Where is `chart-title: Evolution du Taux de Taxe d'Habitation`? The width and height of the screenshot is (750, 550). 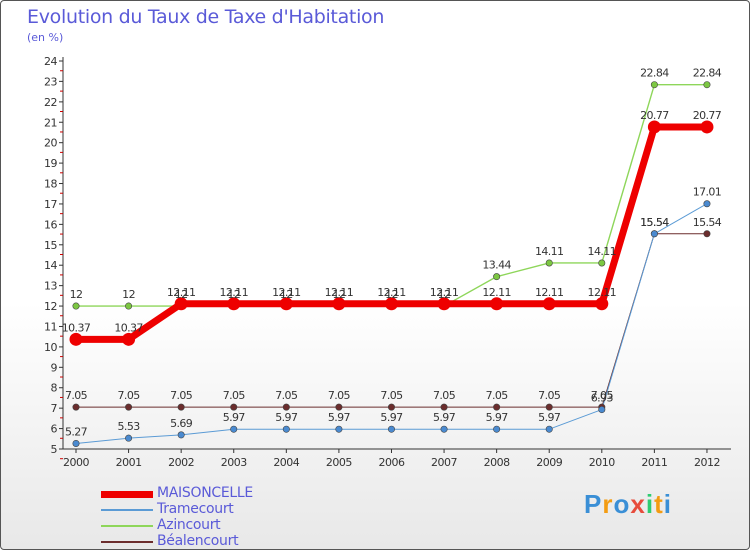 chart-title: Evolution du Taux de Taxe d'Habitation is located at coordinates (206, 17).